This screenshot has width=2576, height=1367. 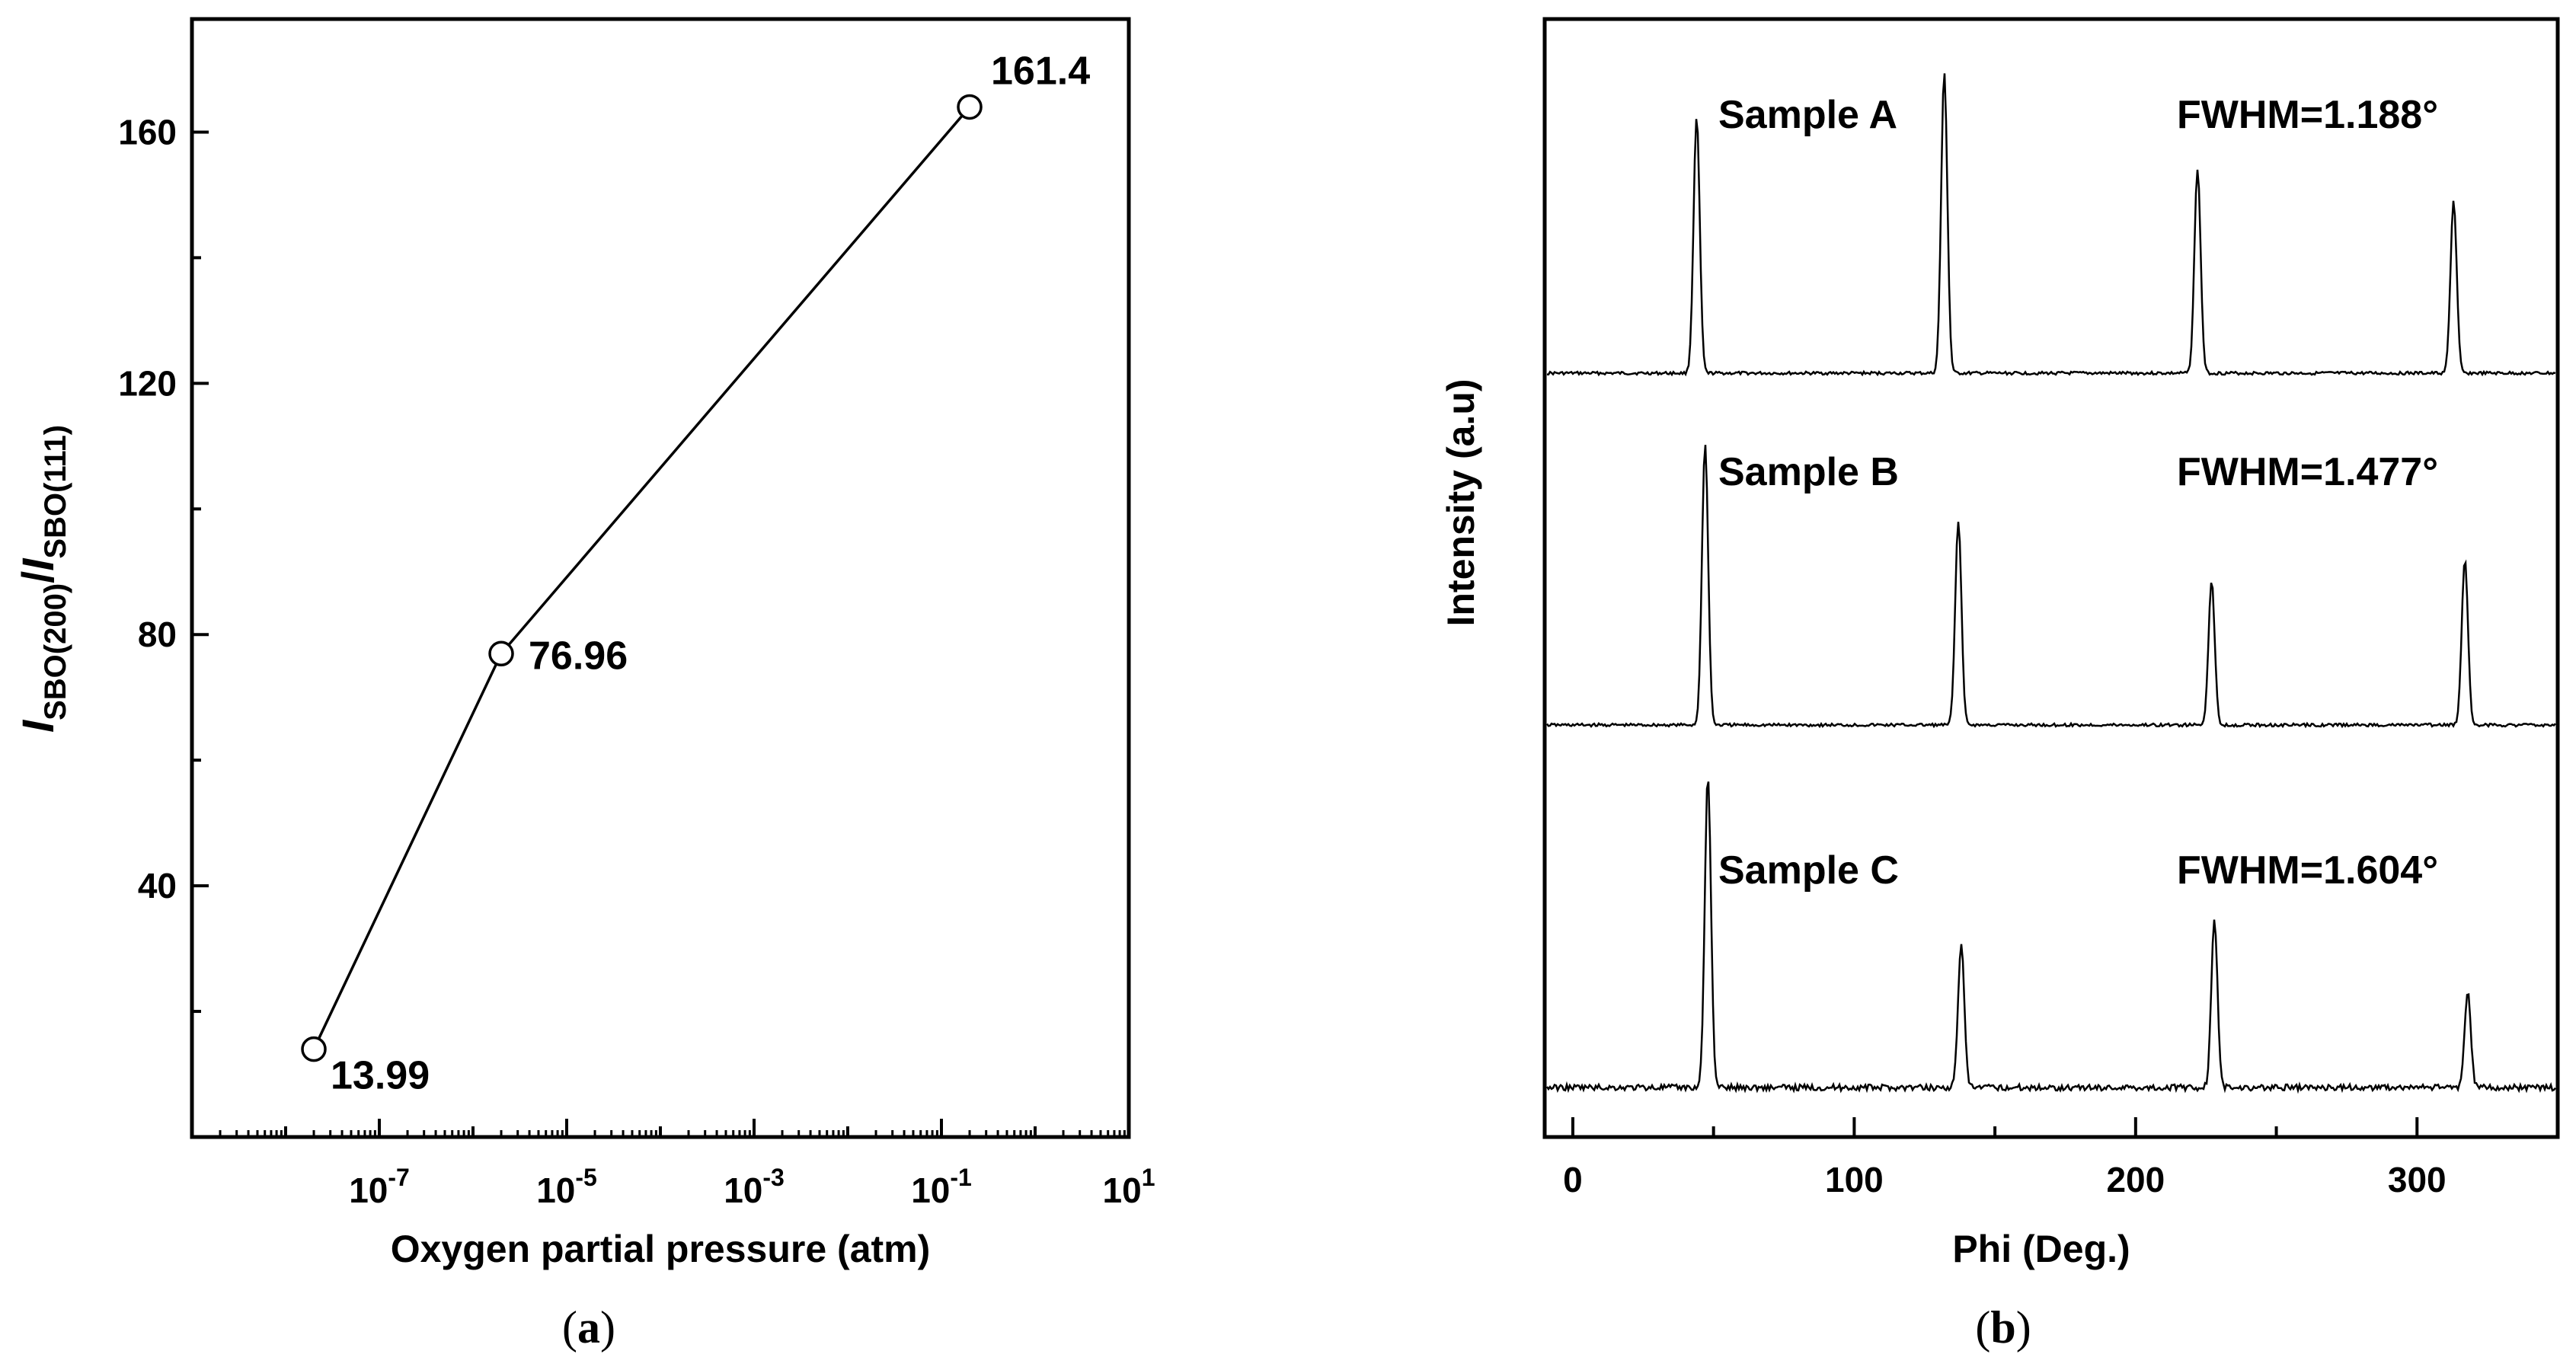 I want to click on panel-b-caption: (b), so click(x=2003, y=1327).